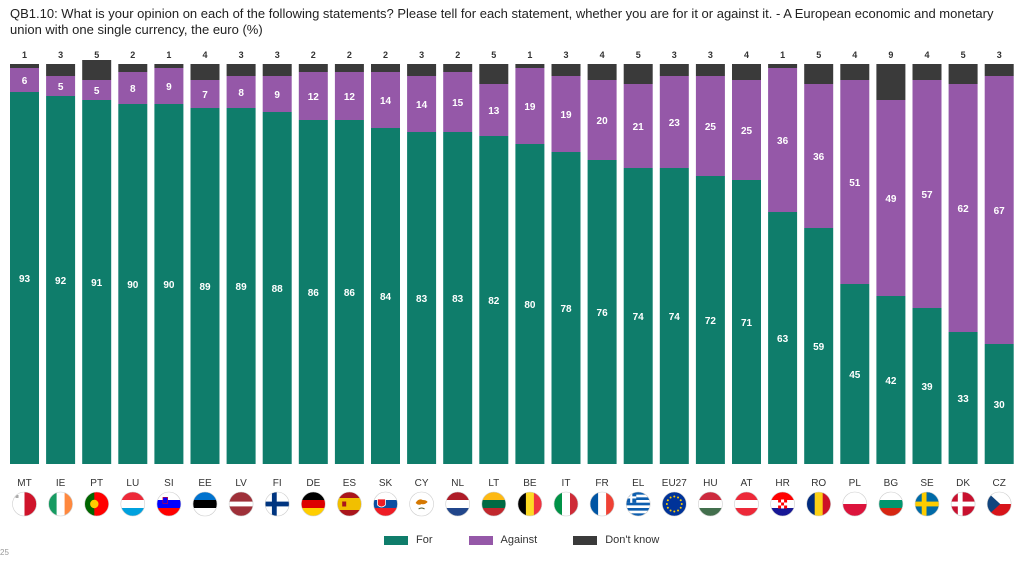  What do you see at coordinates (349, 55) in the screenshot?
I see `label-dont-know-es: 2` at bounding box center [349, 55].